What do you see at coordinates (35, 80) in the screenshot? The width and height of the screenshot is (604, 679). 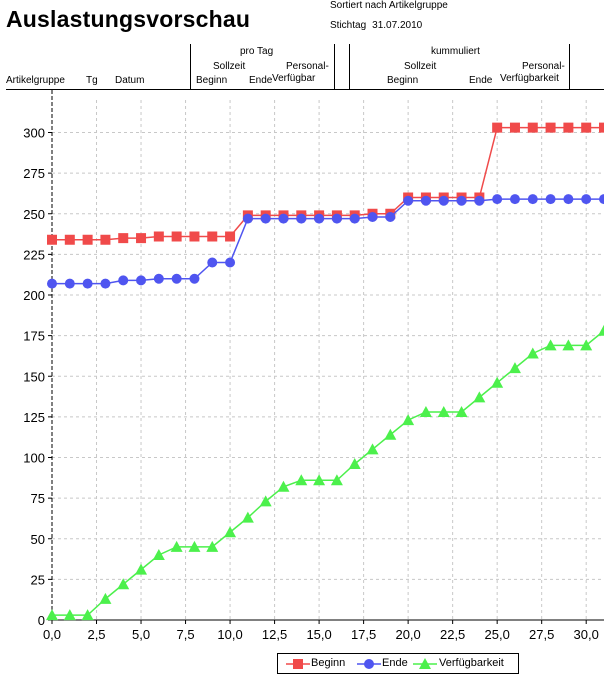 I see `col-artikelgruppe: Artikelgruppe` at bounding box center [35, 80].